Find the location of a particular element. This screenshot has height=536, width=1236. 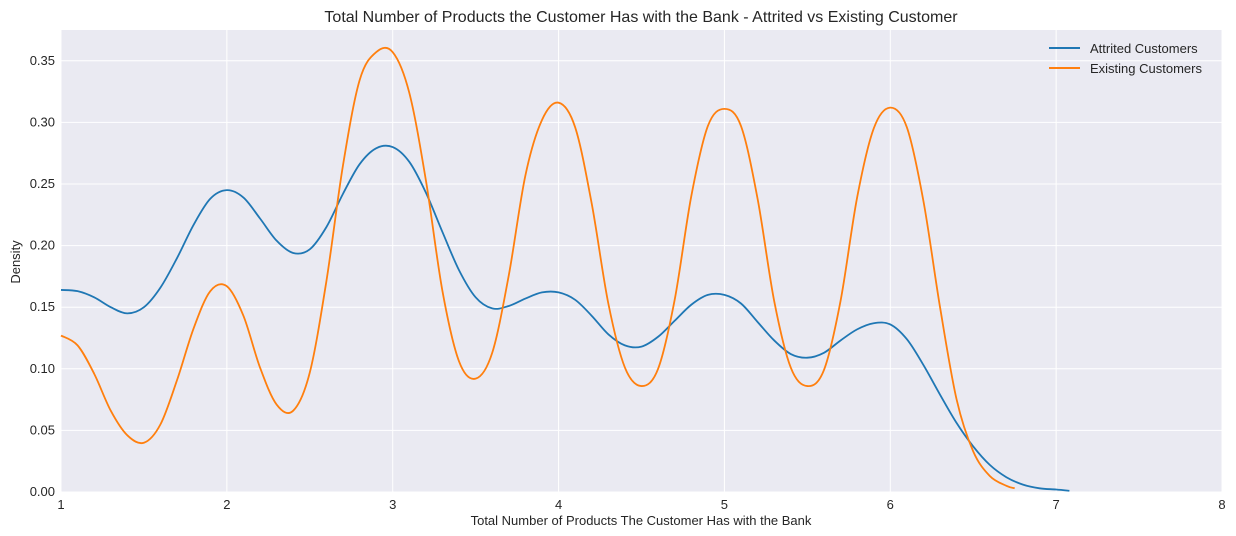

y-tick-label: 0.30 is located at coordinates (42, 121).